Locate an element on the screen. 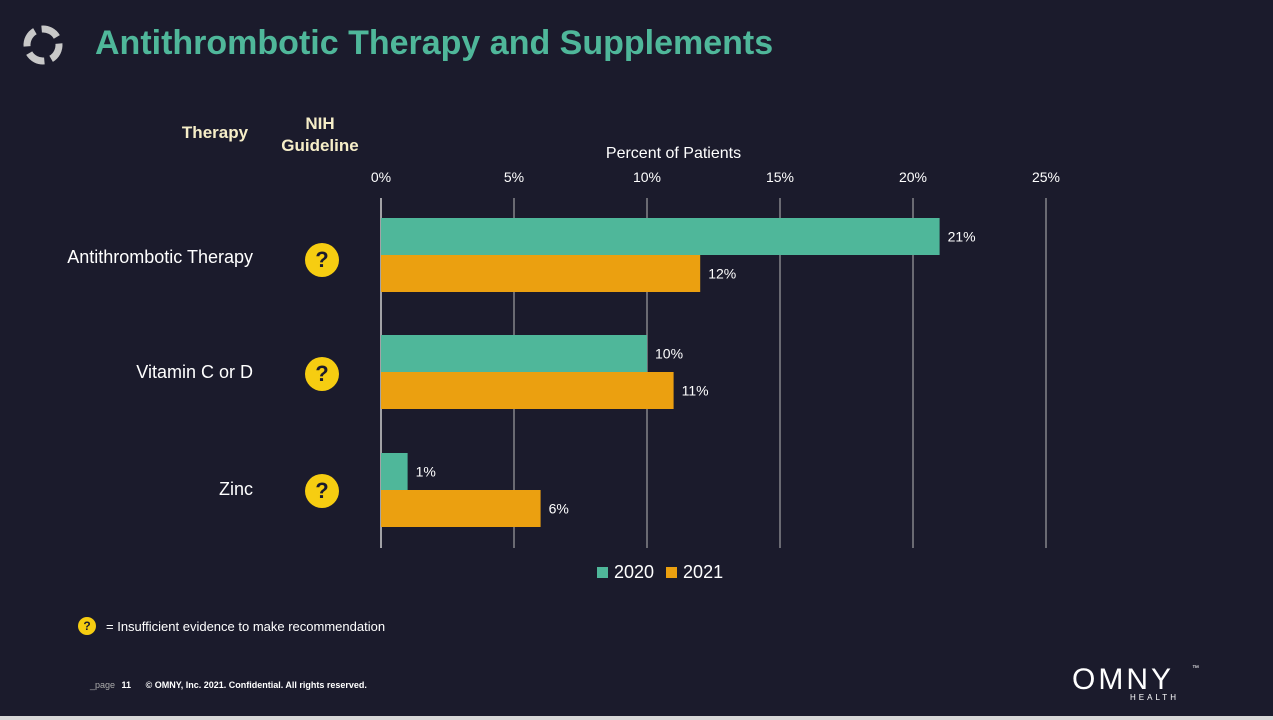  page-title: Antithrombotic Therapy and Supplements is located at coordinates (434, 43).